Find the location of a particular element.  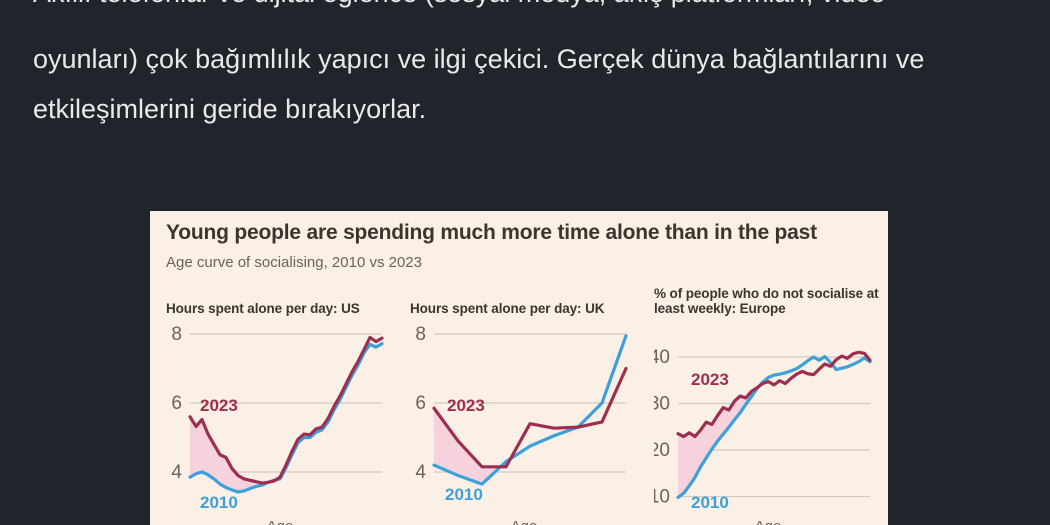

plot-uk: 8 6 4 2023 2010 is located at coordinates (521, 414).